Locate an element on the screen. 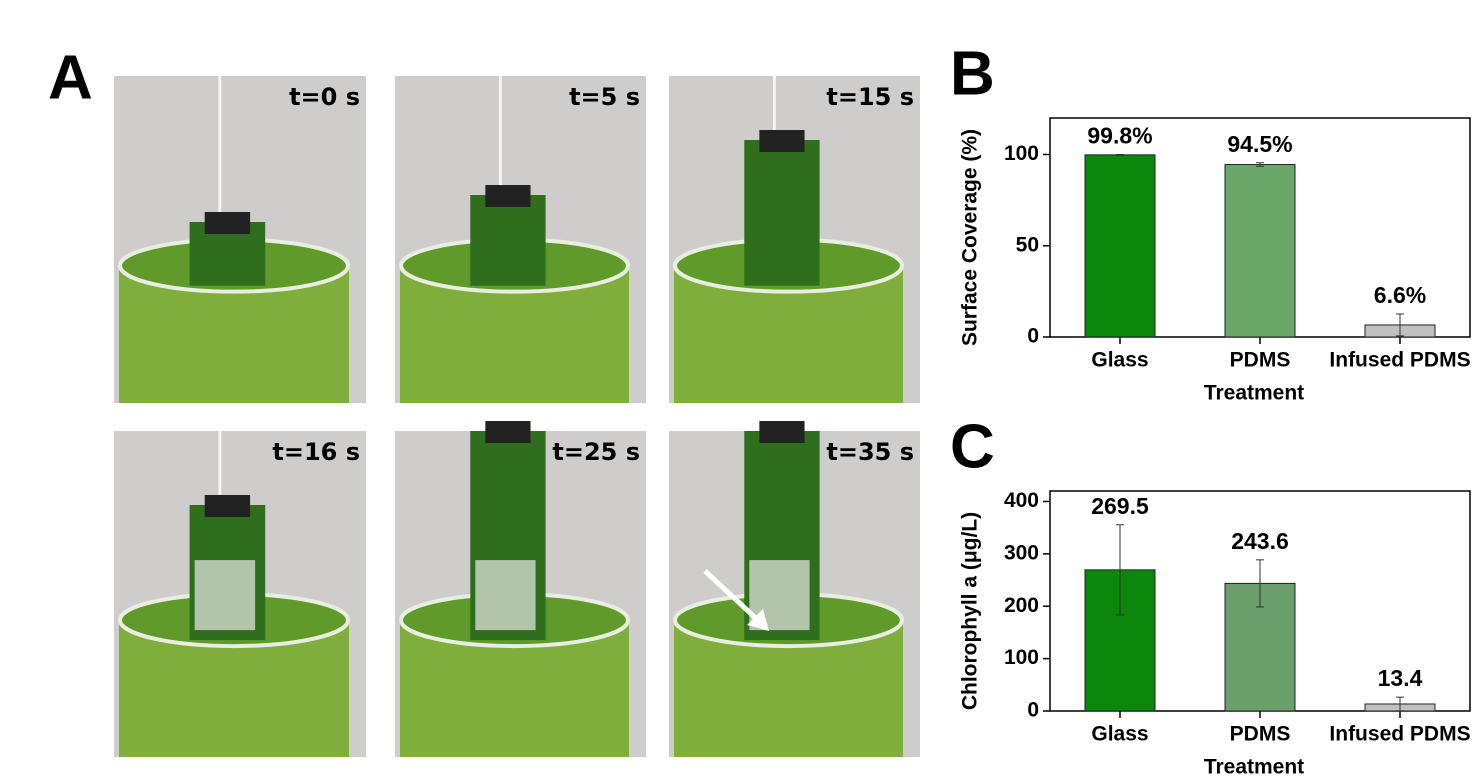 Image resolution: width=1484 pixels, height=781 pixels. y-axis-label: Chlorophyll a (μg/L) is located at coordinates (970, 611).